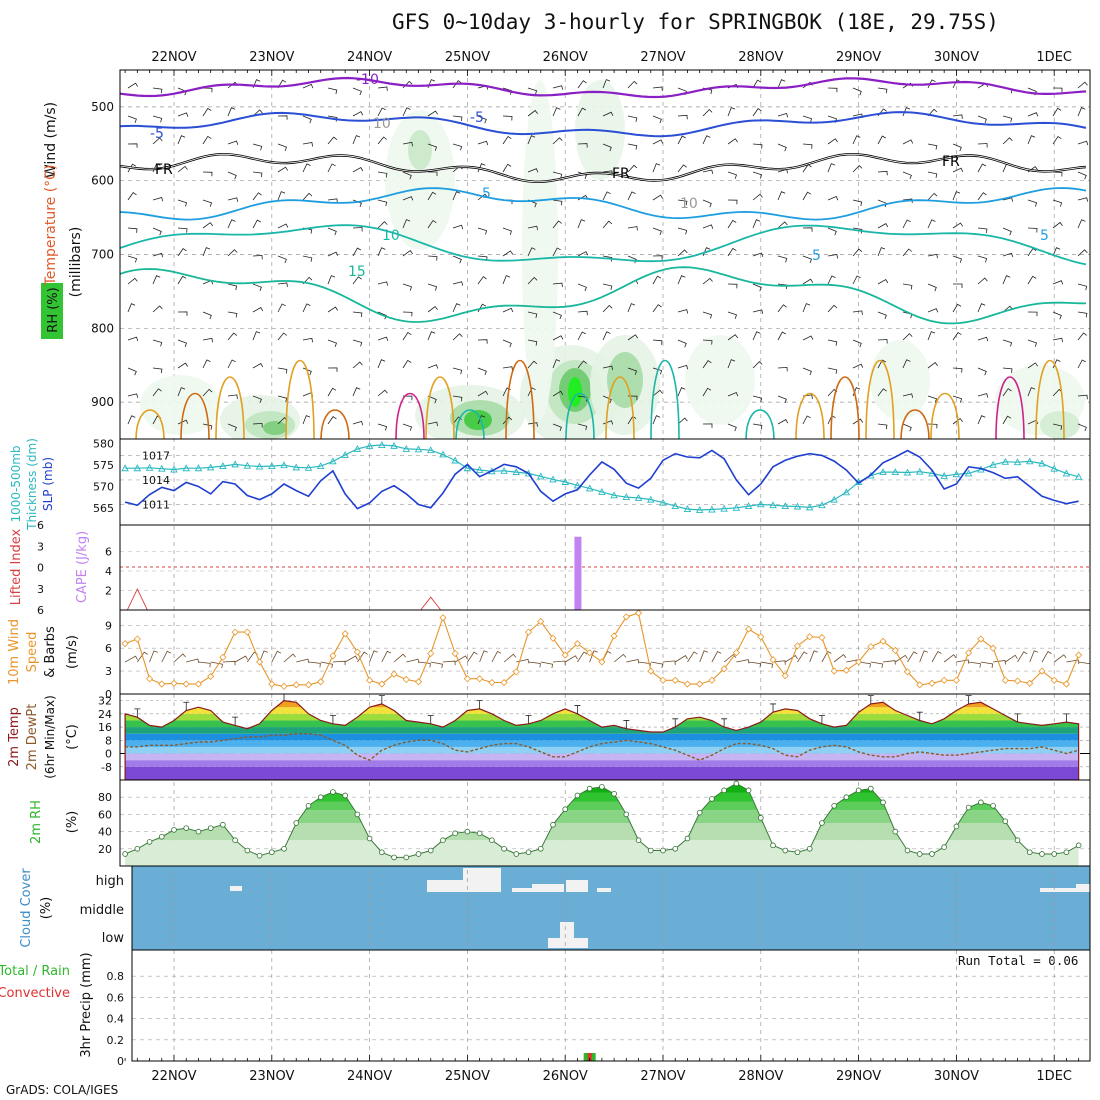 This screenshot has width=1100, height=1100. I want to click on temp-line, so click(602, 739).